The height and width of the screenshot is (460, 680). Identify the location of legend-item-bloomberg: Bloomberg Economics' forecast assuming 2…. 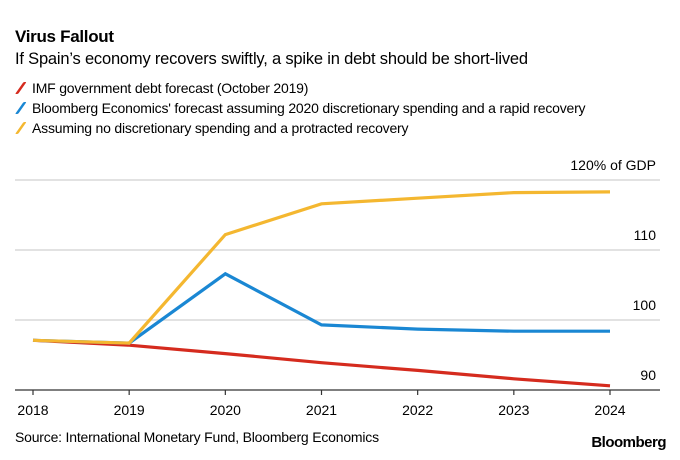
(335, 108).